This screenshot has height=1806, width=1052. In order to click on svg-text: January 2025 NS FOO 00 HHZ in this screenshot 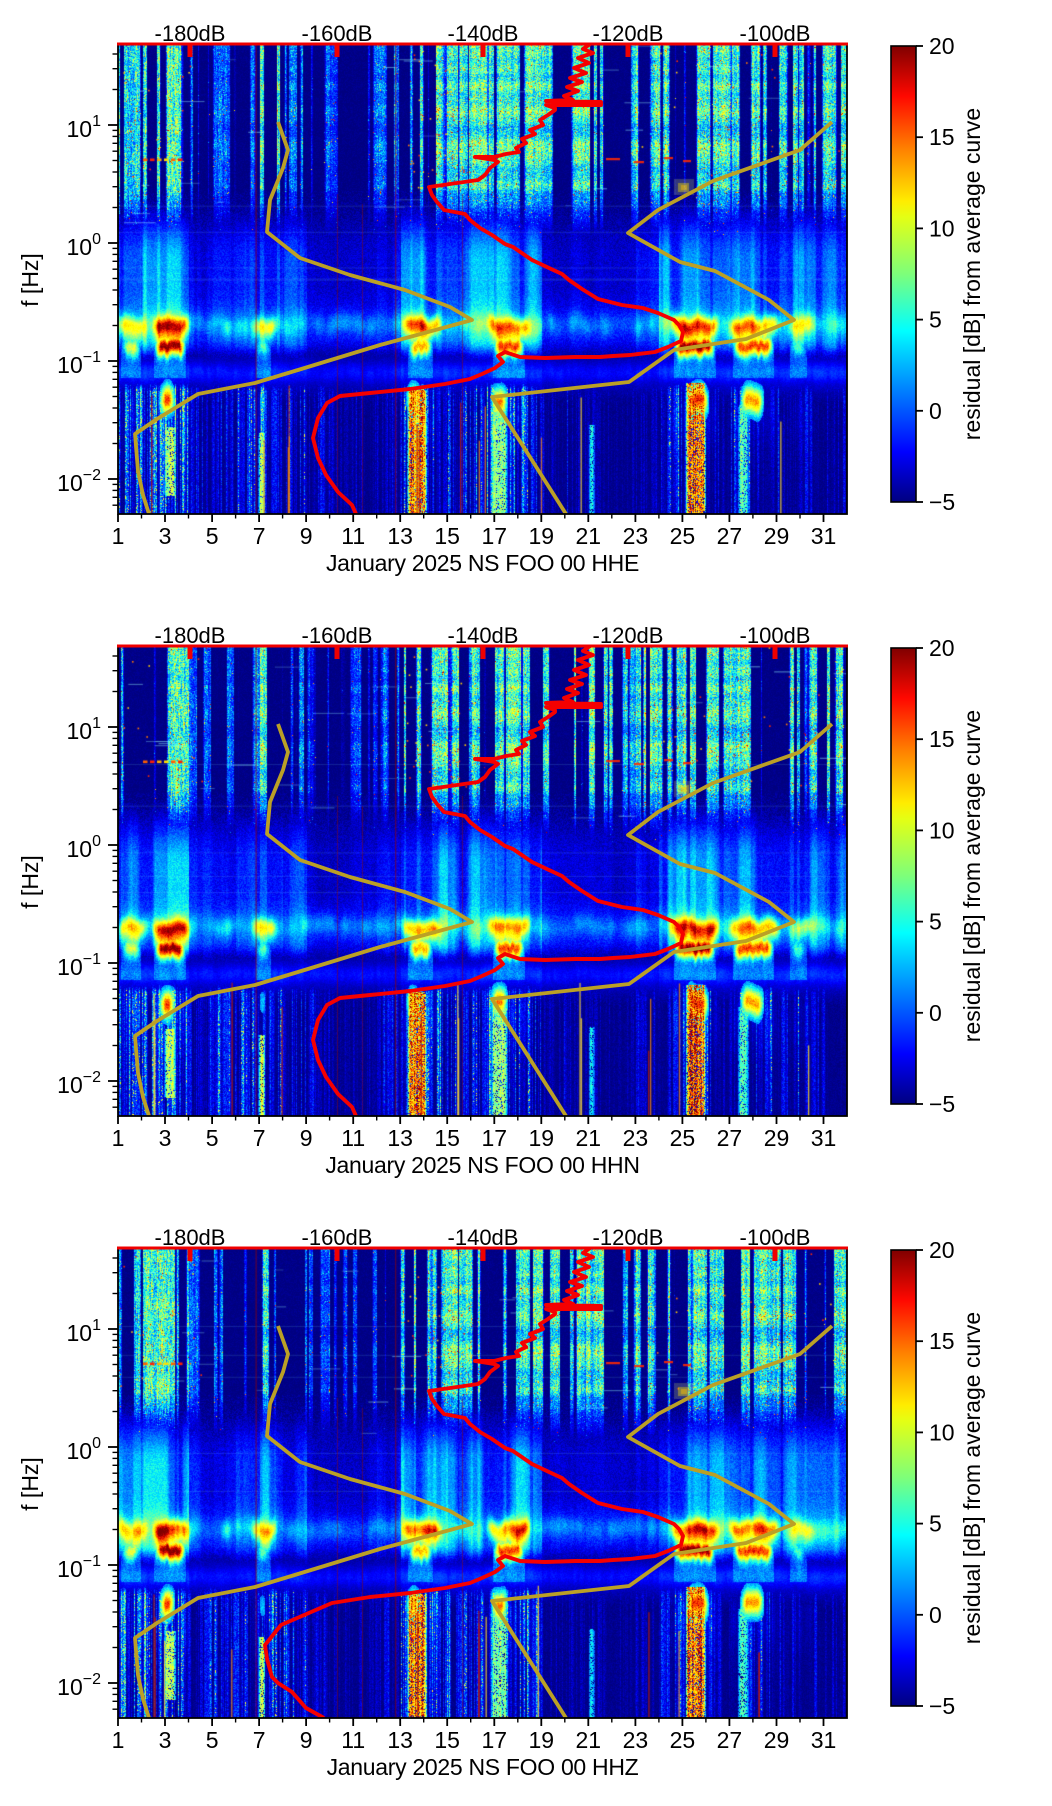, I will do `click(483, 1767)`.